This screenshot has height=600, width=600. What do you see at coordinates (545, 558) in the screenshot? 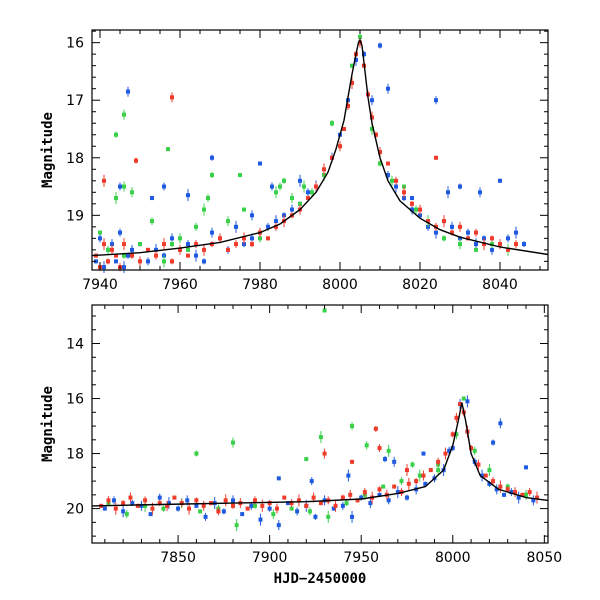
I see `bottom-x-tick-label: 8050` at bounding box center [545, 558].